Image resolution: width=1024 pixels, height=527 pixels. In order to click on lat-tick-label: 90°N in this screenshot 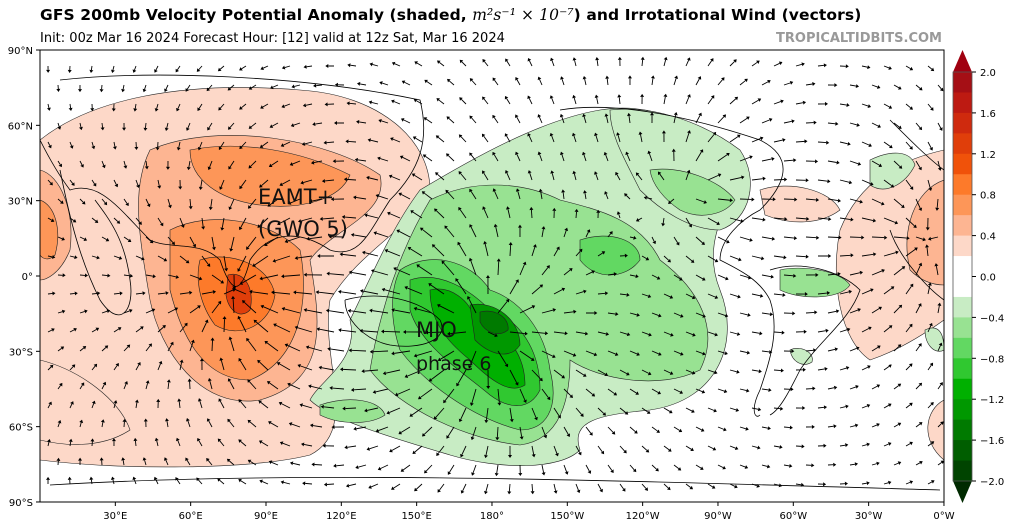, I will do `click(20, 51)`.